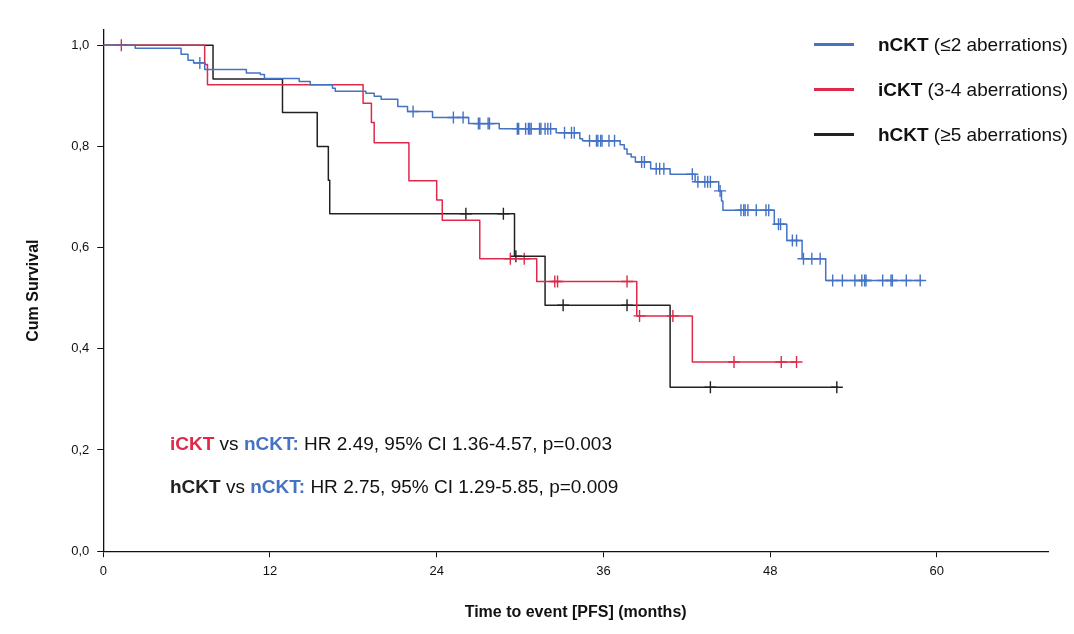 This screenshot has height=634, width=1074. What do you see at coordinates (33, 290) in the screenshot?
I see `y-axis-title: Cum Survival` at bounding box center [33, 290].